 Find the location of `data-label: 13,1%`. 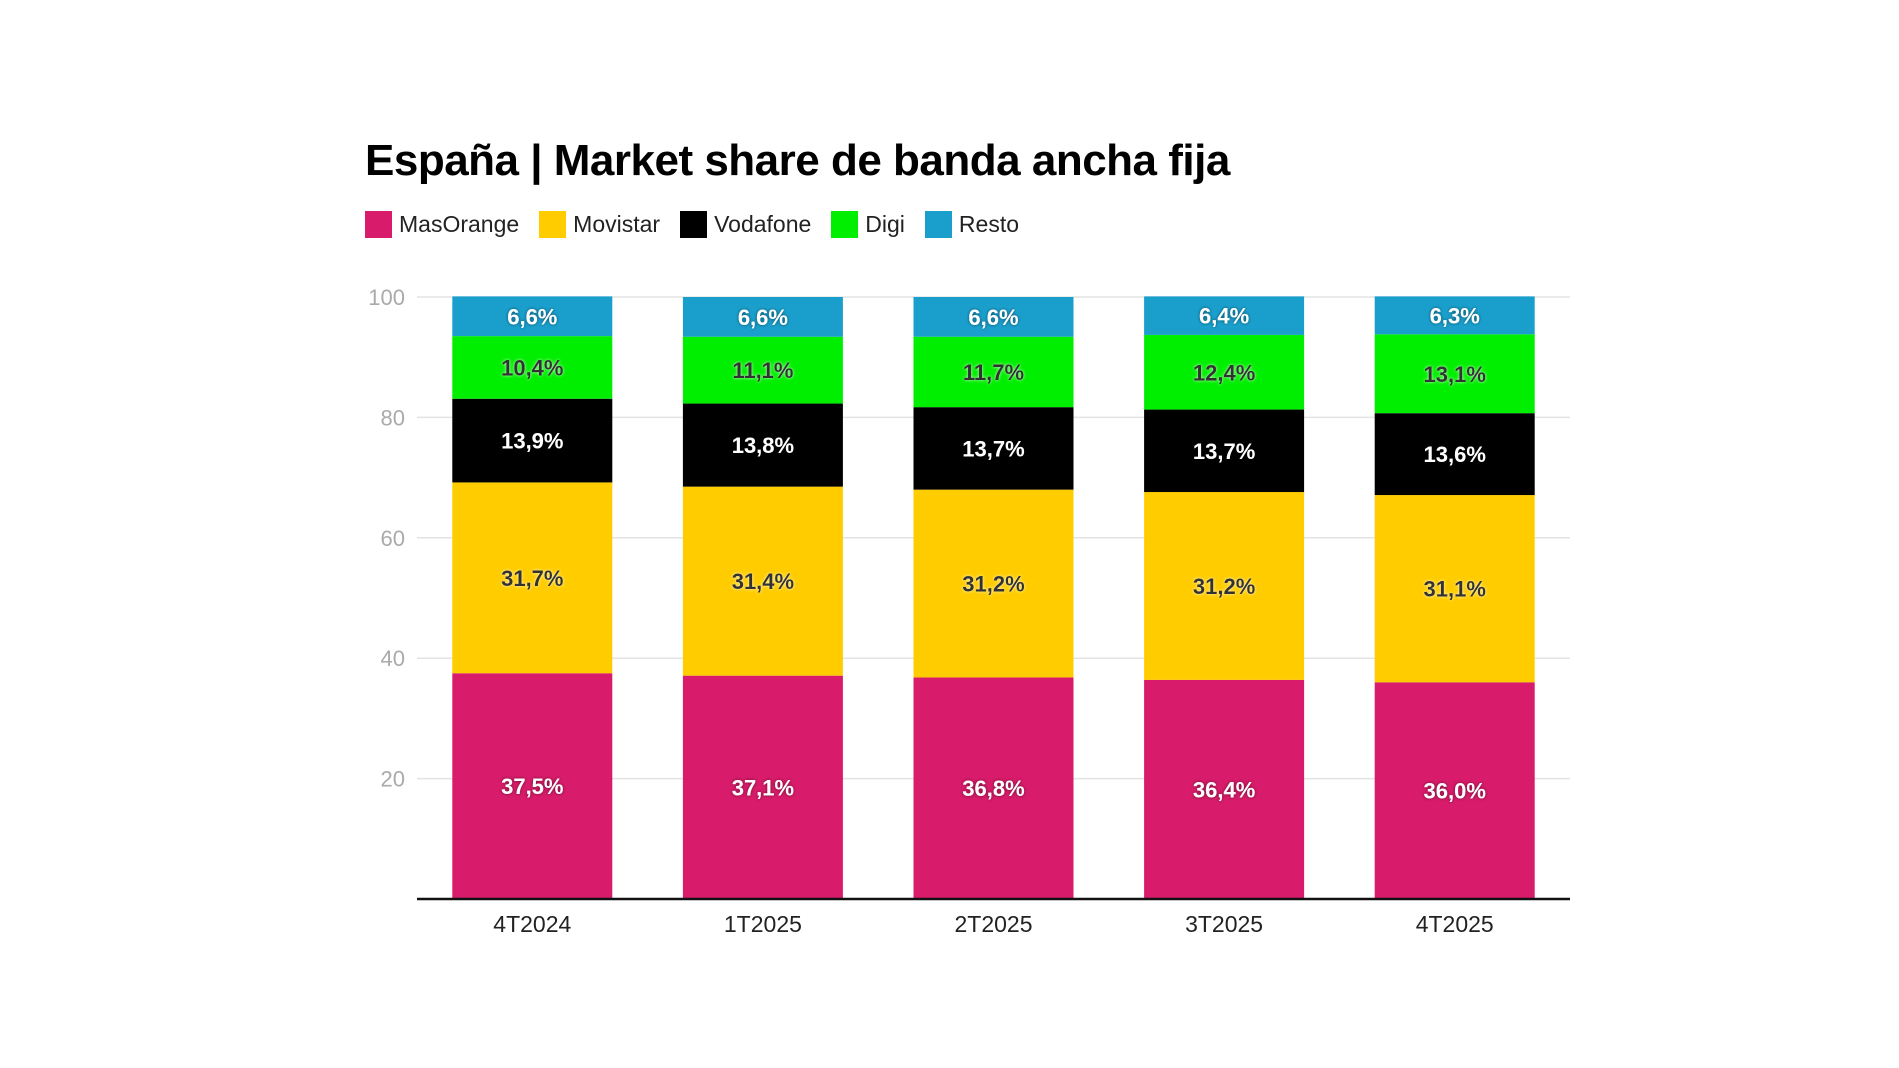

data-label: 13,1% is located at coordinates (1455, 374).